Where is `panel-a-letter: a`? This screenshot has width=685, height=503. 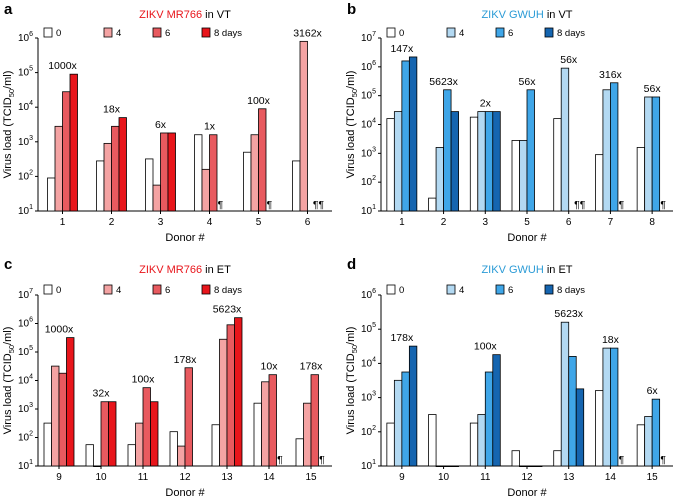 panel-a-letter: a is located at coordinates (8, 9).